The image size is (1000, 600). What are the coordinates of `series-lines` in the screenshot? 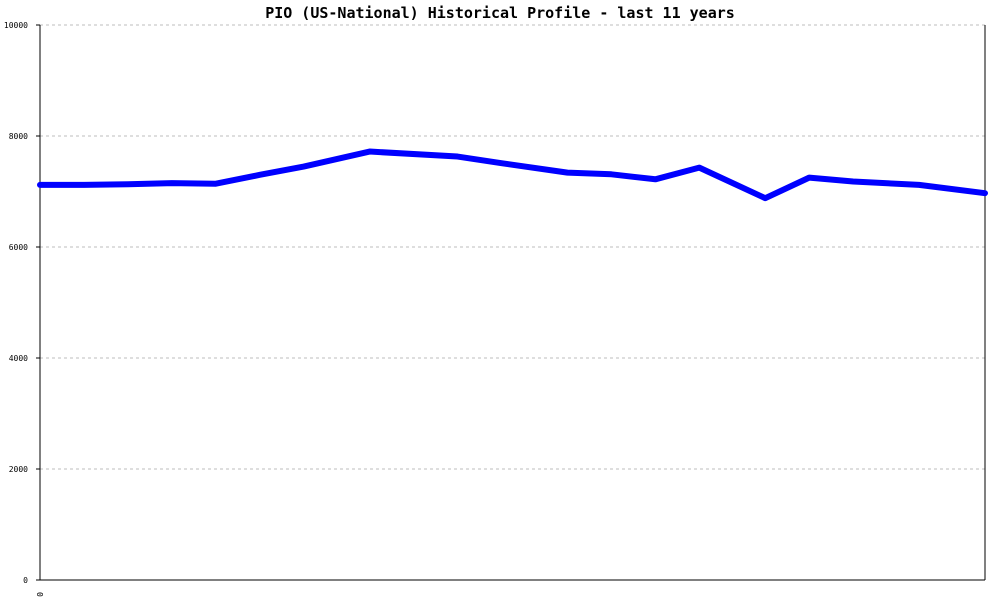 It's located at (512, 175).